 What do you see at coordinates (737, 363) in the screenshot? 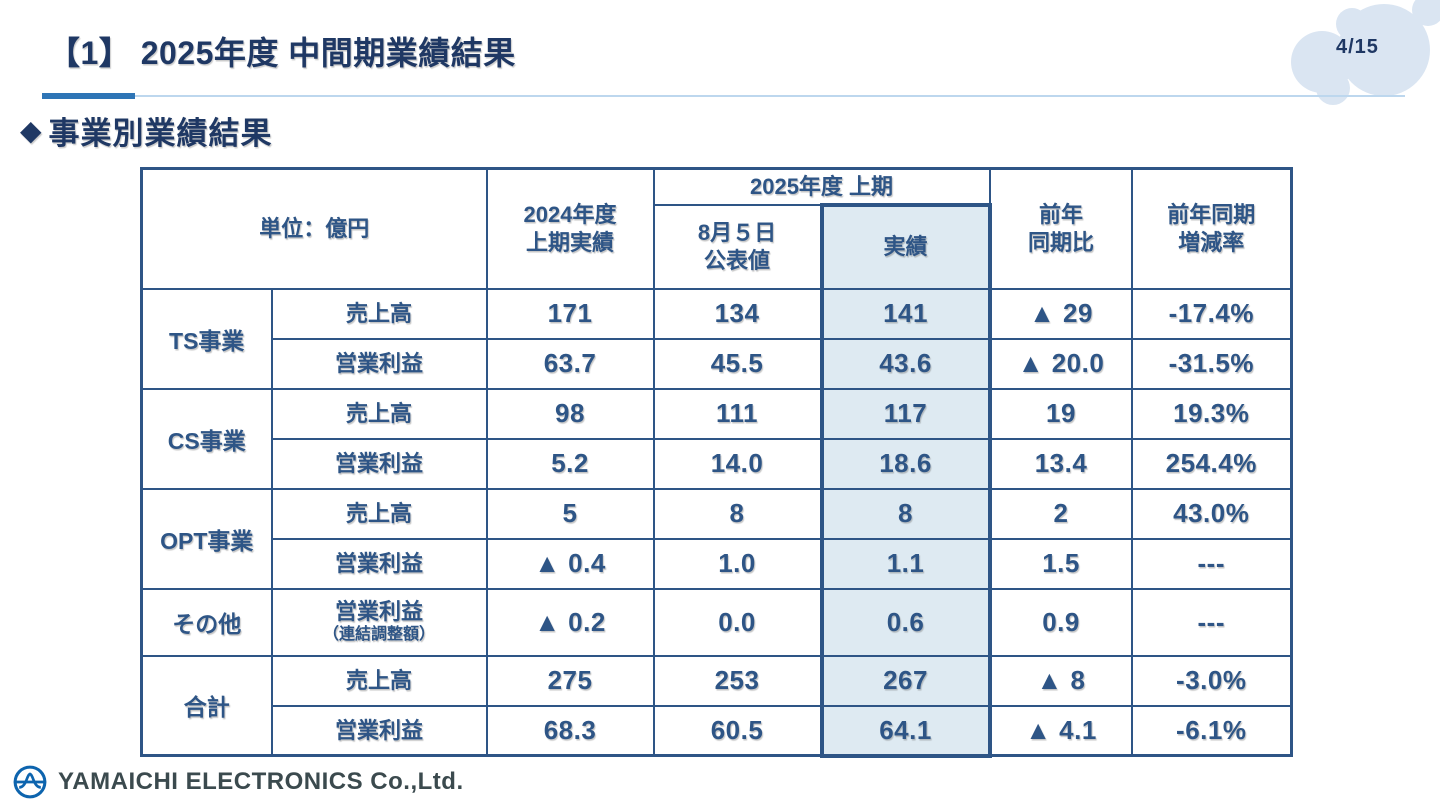
I see `value-cell: 45.5` at bounding box center [737, 363].